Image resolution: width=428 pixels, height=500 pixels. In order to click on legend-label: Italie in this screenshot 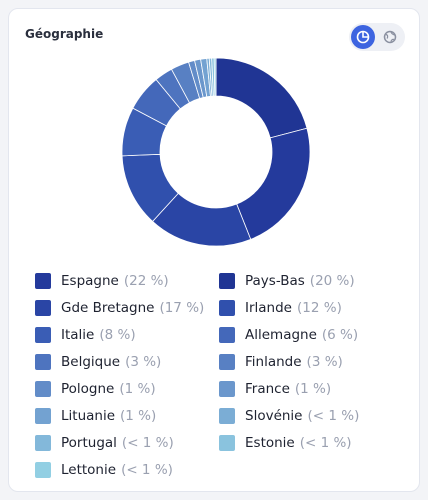, I will do `click(78, 334)`.